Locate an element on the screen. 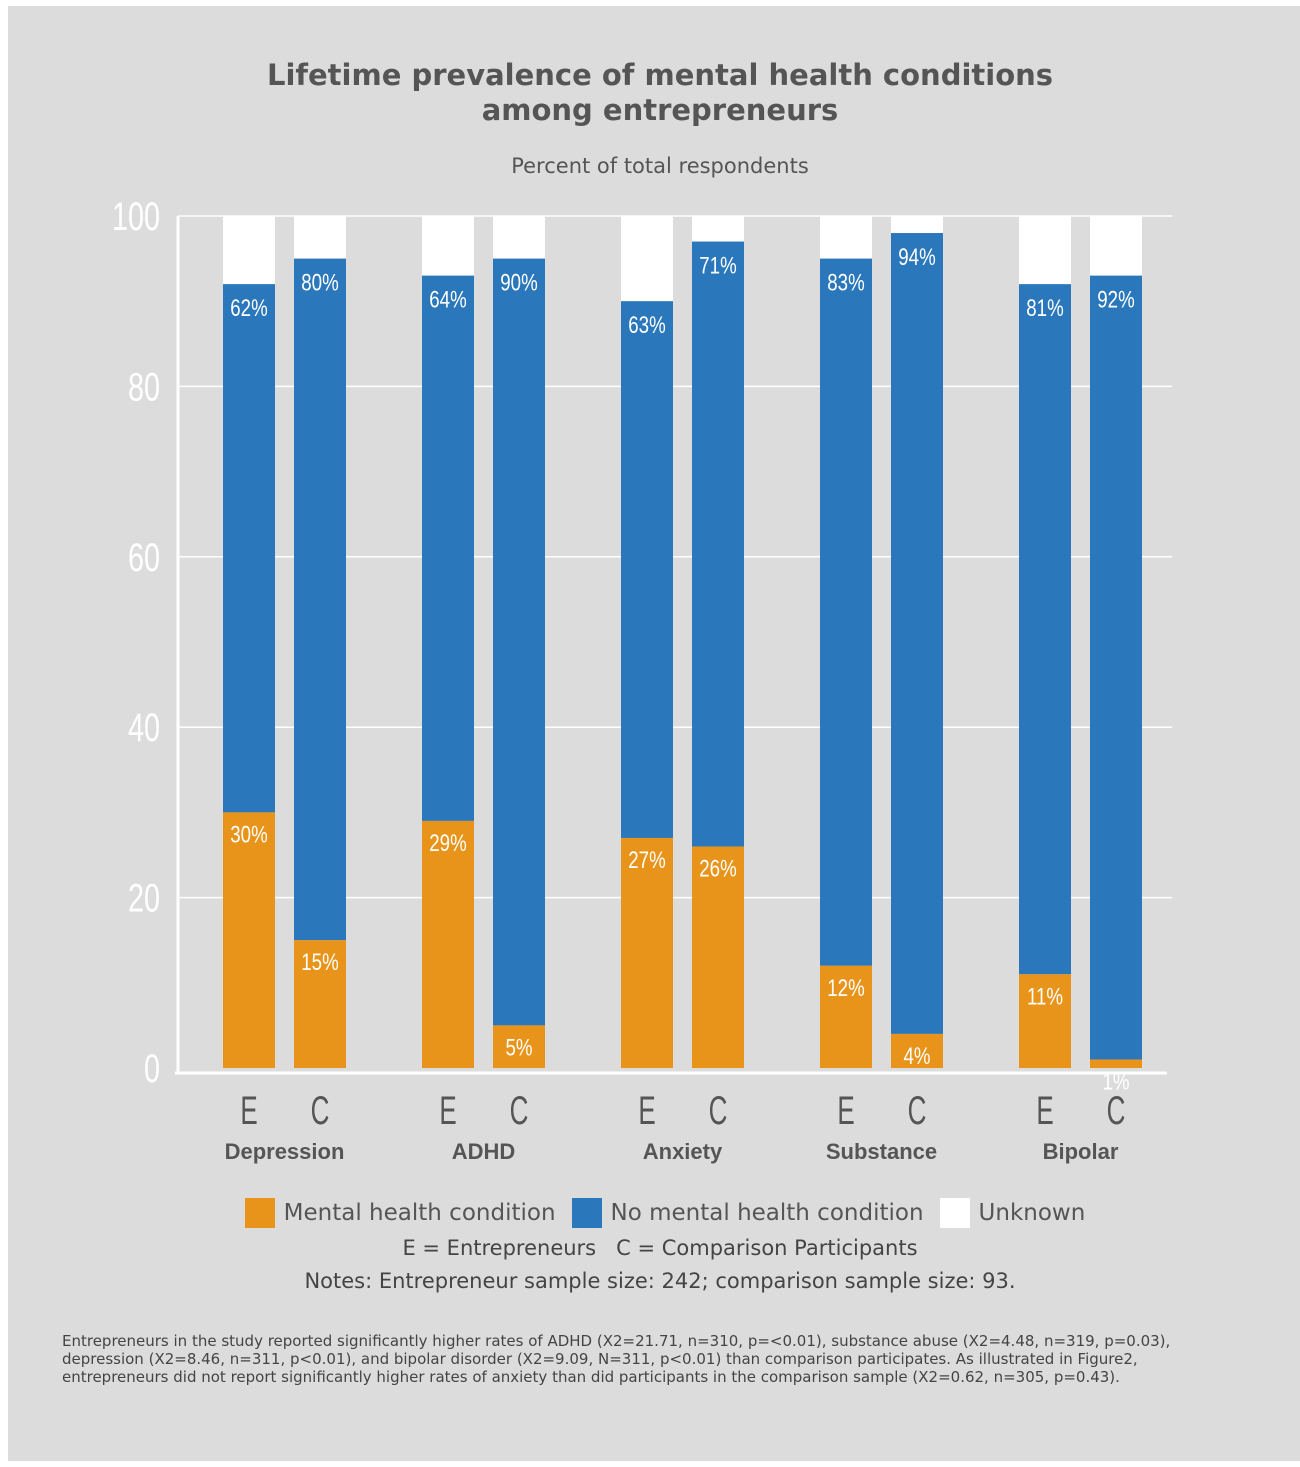 This screenshot has width=1300, height=1467. y-tick-label: 80 is located at coordinates (144, 387).